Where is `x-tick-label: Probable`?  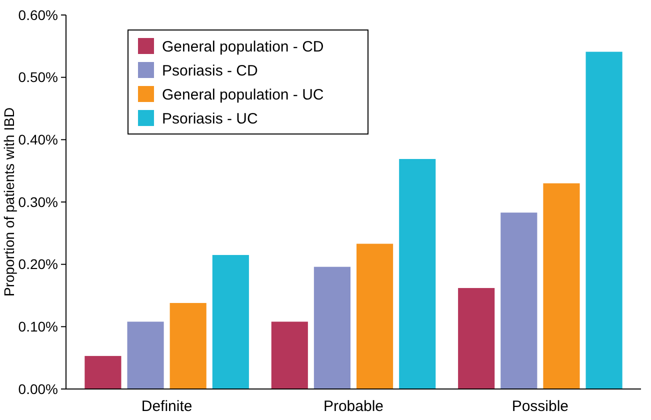
x-tick-label: Probable is located at coordinates (353, 406).